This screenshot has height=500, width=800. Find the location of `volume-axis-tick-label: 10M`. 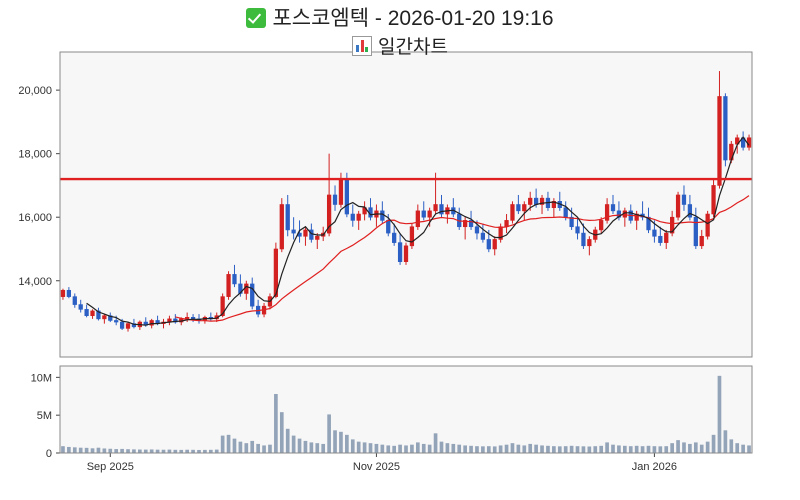

volume-axis-tick-label: 10M is located at coordinates (41, 378).